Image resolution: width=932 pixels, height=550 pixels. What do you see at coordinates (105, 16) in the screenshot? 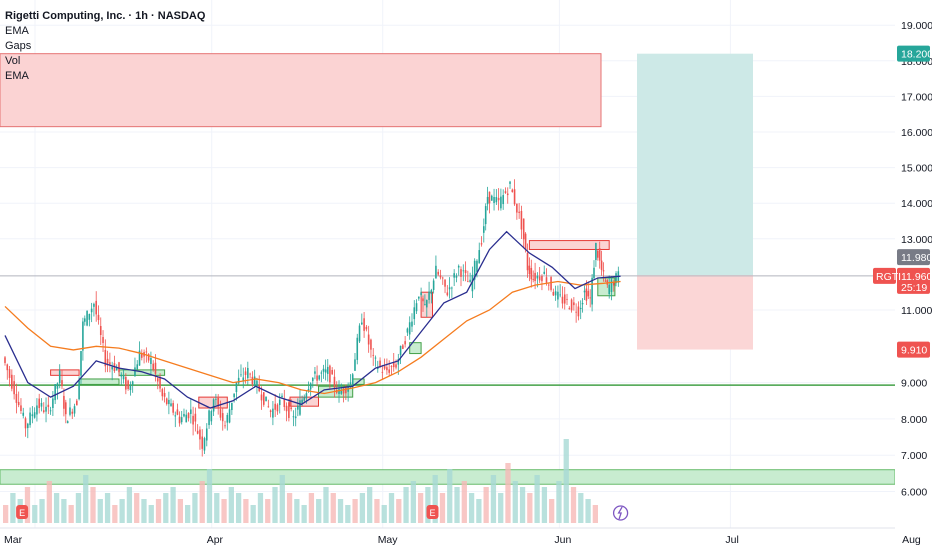
I see `symbol-title: Rigetti Computing, Inc. · 1h · NASDAQ` at bounding box center [105, 16].